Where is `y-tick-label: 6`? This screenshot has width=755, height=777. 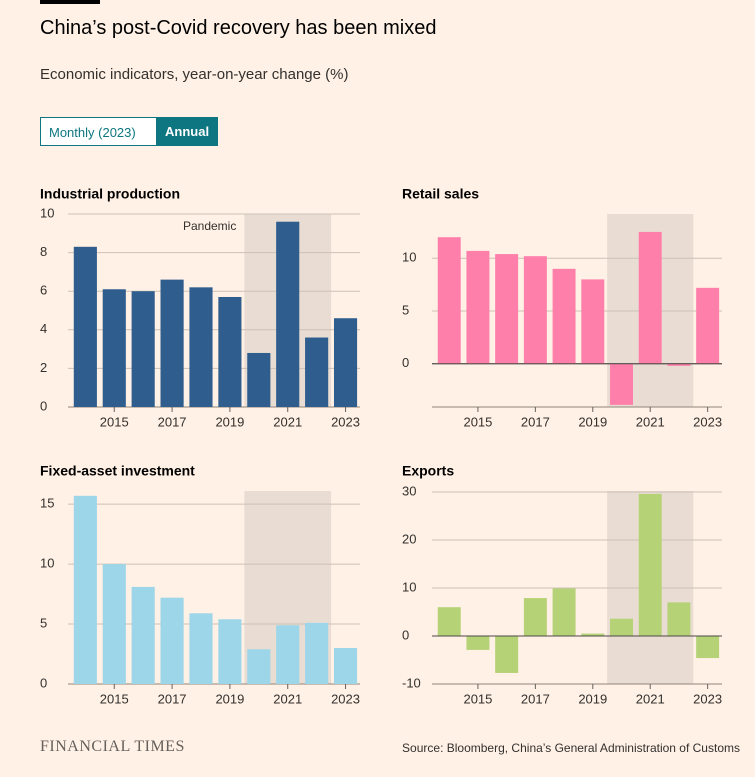
y-tick-label: 6 is located at coordinates (43, 290).